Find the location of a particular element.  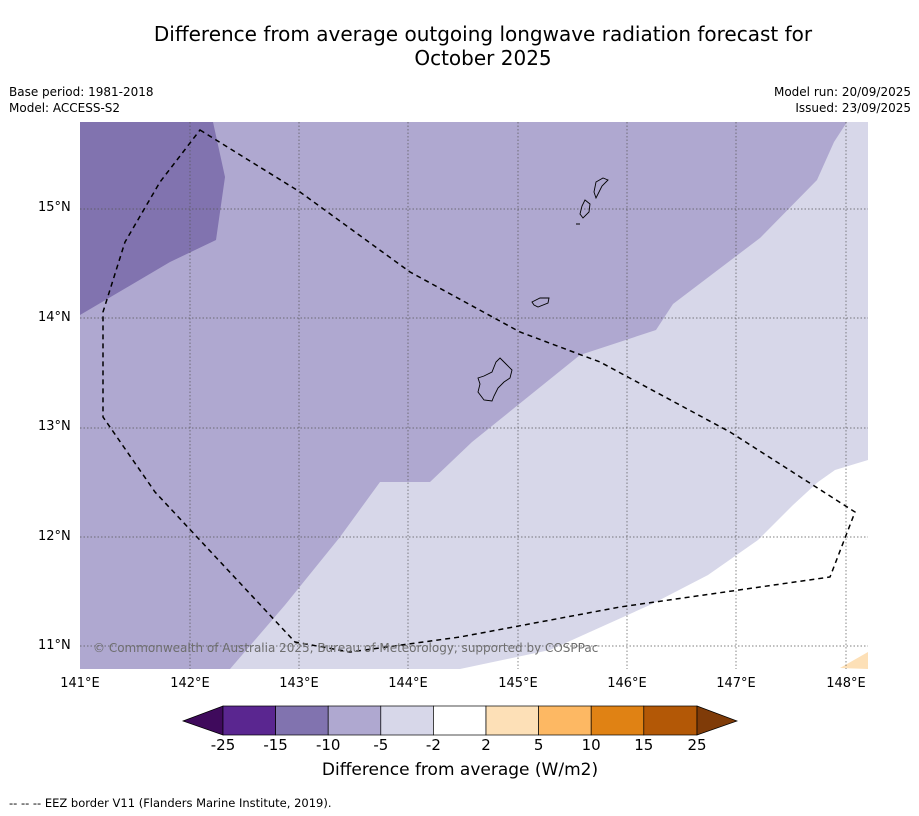

lon-label-143e: 143°E is located at coordinates (299, 683).